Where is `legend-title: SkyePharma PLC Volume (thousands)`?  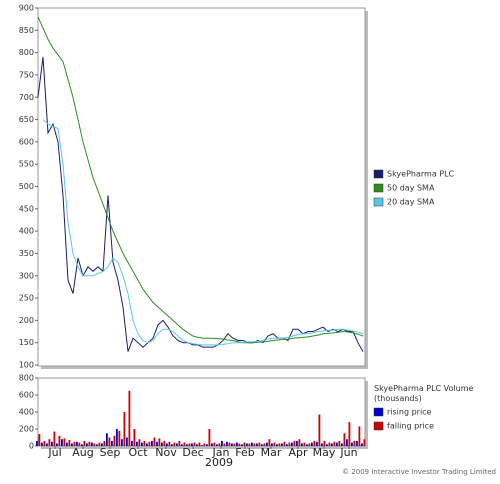
legend-title: SkyePharma PLC Volume (thousands) is located at coordinates (424, 393).